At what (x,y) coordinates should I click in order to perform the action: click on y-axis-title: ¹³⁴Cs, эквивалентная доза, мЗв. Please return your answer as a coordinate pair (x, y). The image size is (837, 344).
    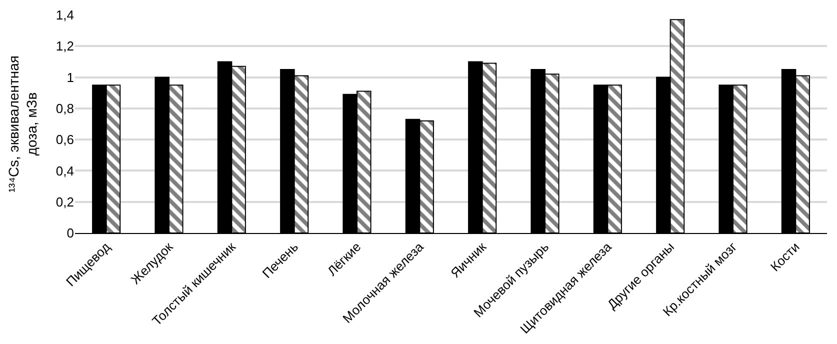
    Looking at the image, I should click on (22, 124).